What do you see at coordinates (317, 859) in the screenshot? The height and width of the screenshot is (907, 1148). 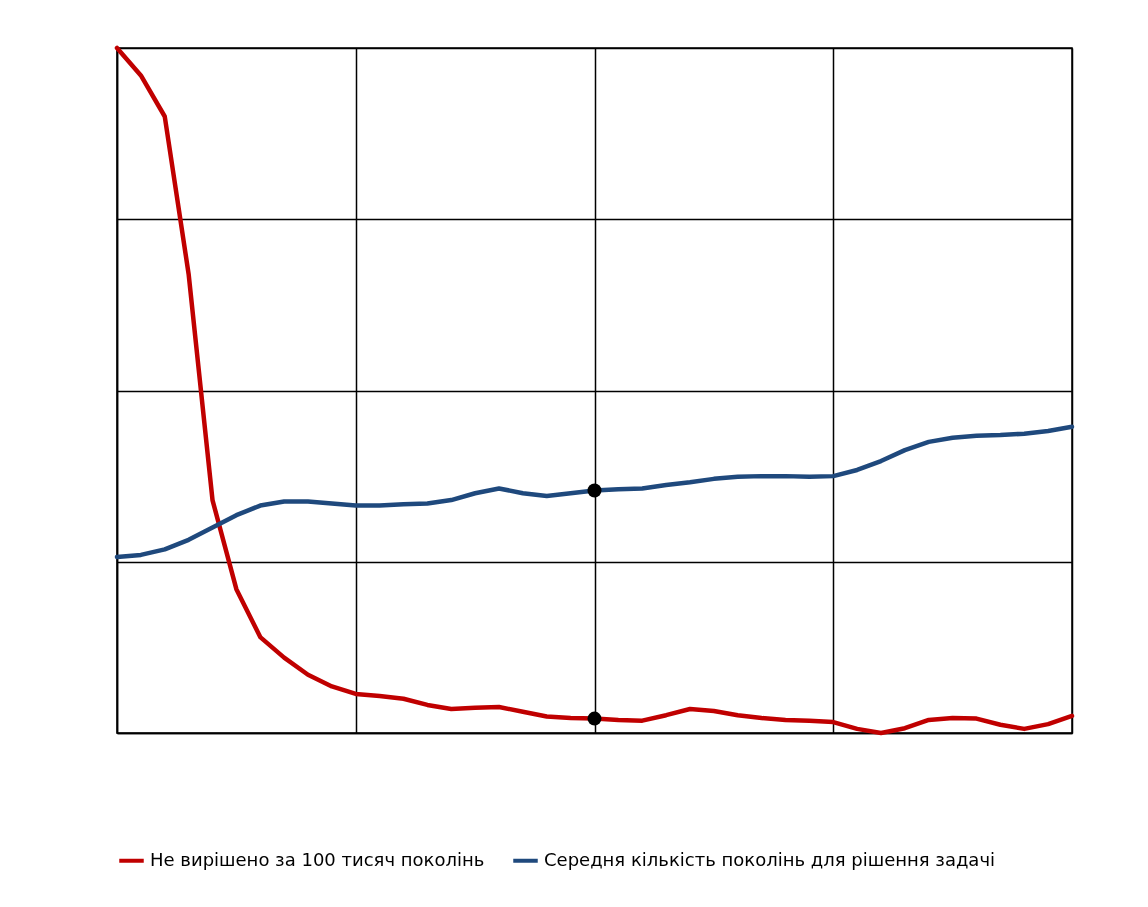 I see `legend-label: Не вирішено за 100 тисяч поколінь` at bounding box center [317, 859].